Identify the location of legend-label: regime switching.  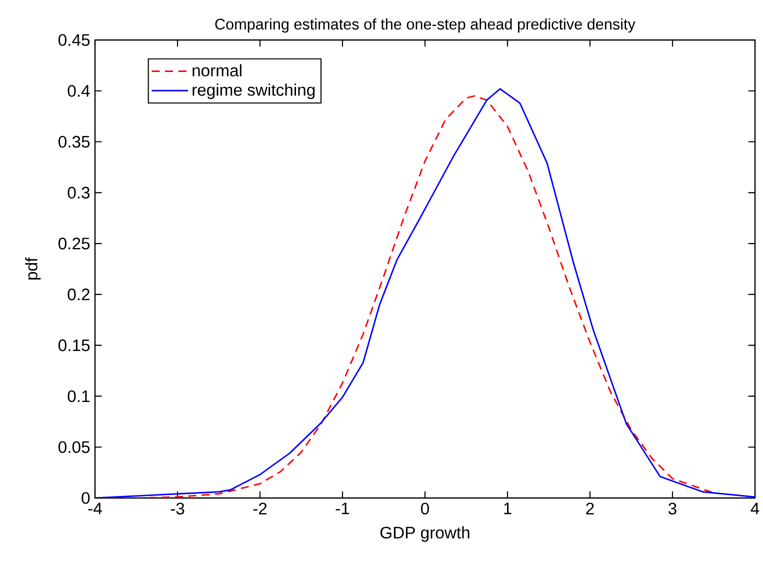
(253, 92).